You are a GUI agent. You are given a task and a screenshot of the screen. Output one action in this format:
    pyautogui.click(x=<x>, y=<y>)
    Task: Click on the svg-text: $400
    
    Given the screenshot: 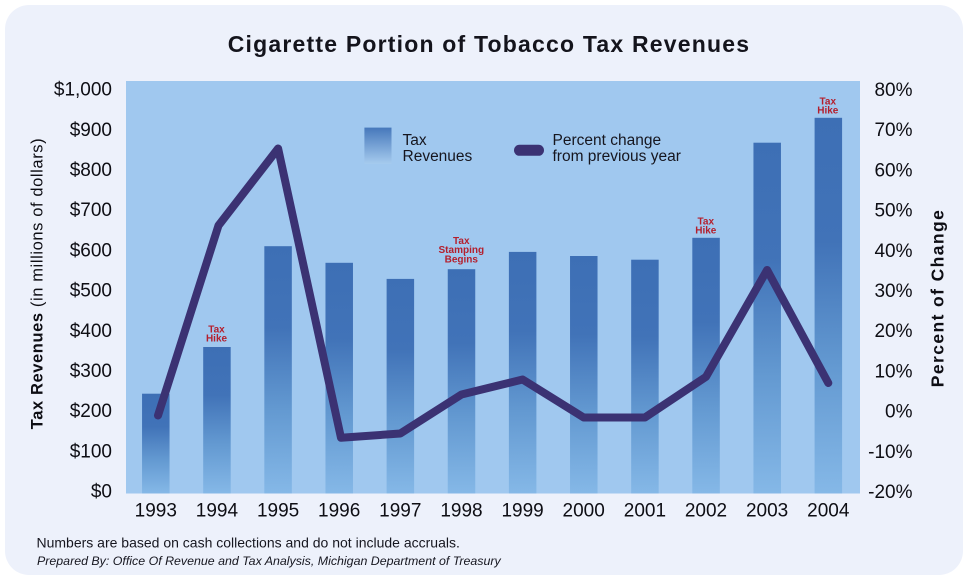 What is the action you would take?
    pyautogui.click(x=91, y=331)
    